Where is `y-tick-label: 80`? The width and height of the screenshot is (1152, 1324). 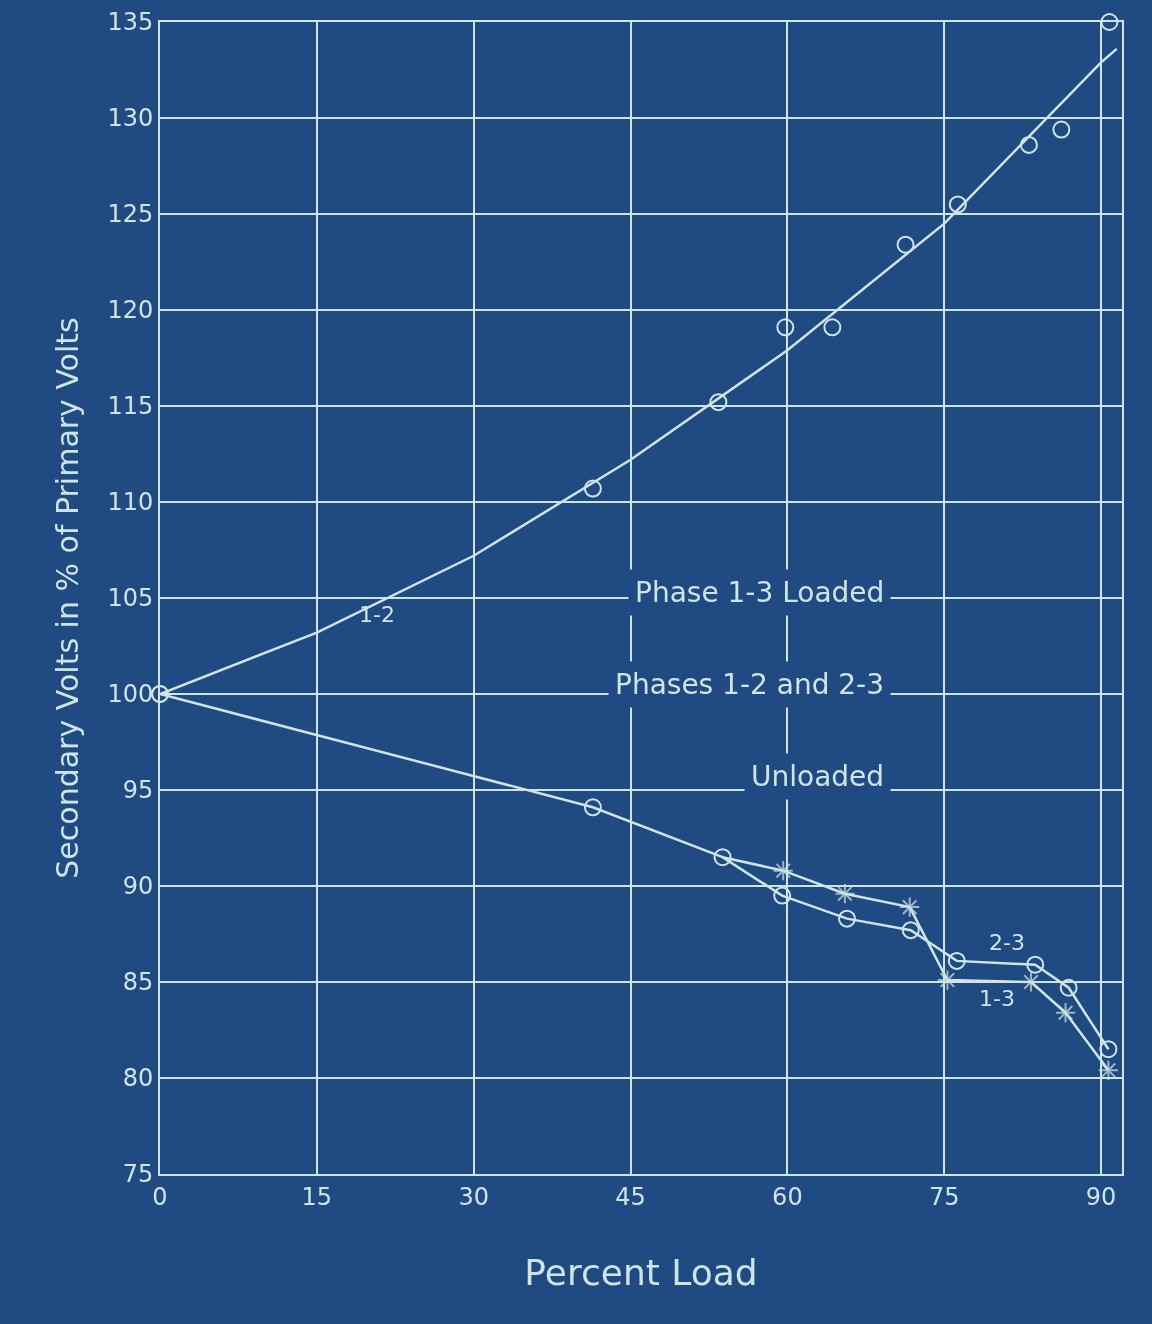 y-tick-label: 80 is located at coordinates (138, 1078).